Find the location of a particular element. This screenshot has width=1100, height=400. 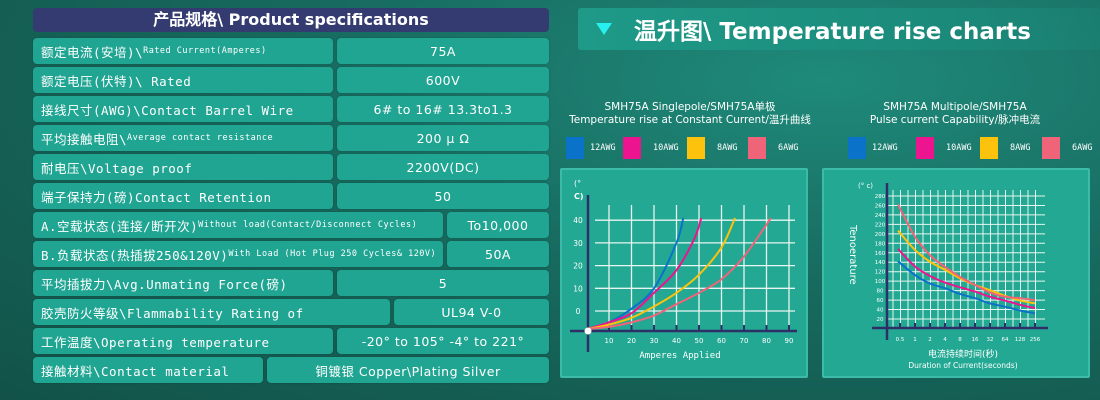

x-tick-label: 4 is located at coordinates (945, 340).